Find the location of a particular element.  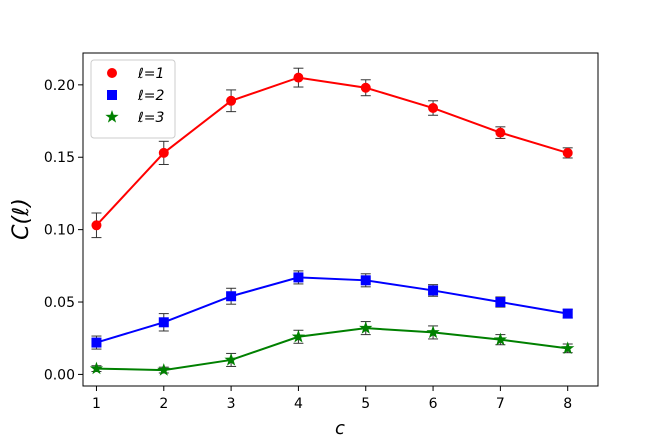

y-tick-label: 0.10 is located at coordinates (59, 231).